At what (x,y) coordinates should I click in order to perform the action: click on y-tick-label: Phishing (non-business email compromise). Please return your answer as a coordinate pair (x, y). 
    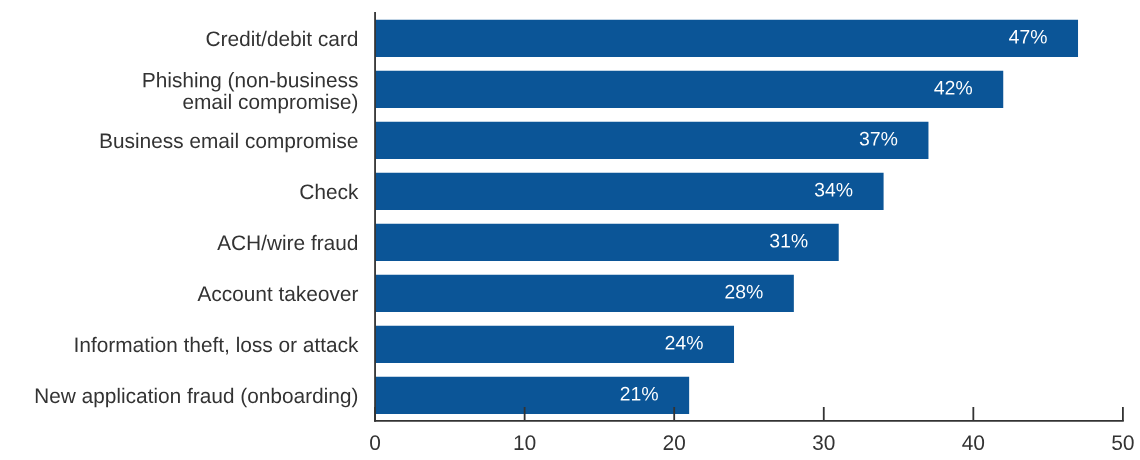
    Looking at the image, I should click on (250, 93).